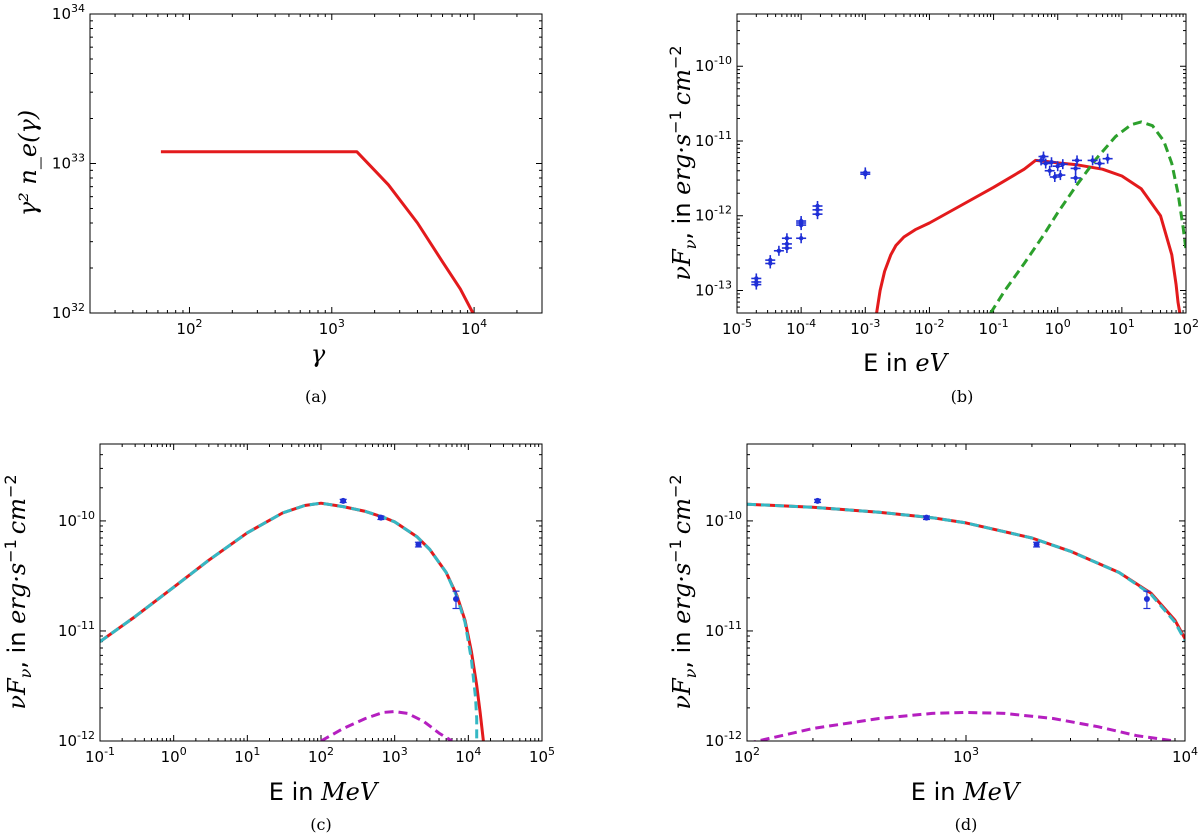  What do you see at coordinates (1087, 216) in the screenshot?
I see `series-line-inverse-Compton` at bounding box center [1087, 216].